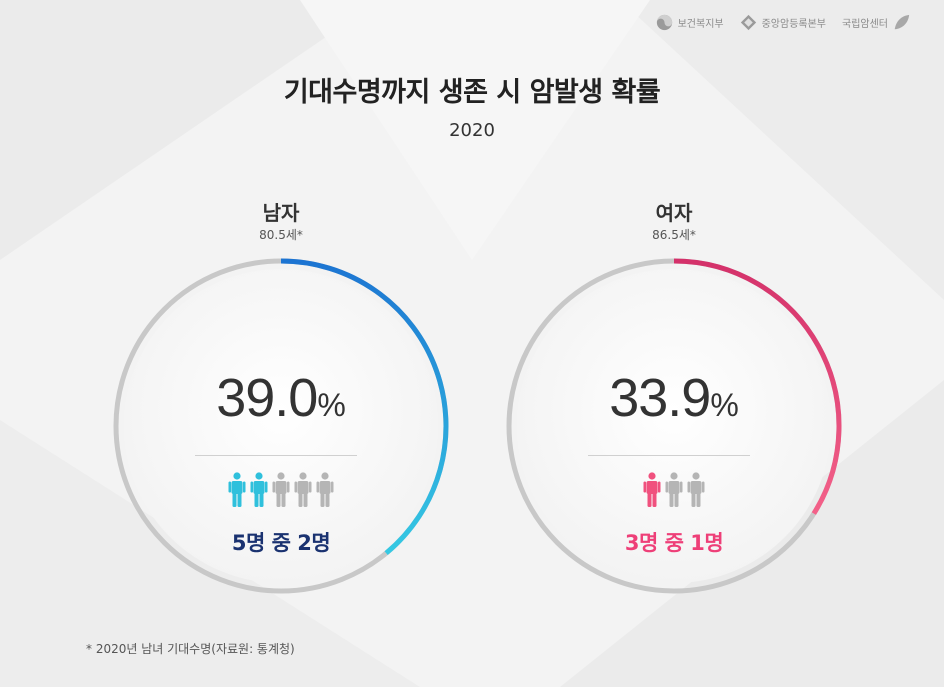  Describe the element at coordinates (281, 235) in the screenshot. I see `life-expectancy-male: 80.5세*` at that location.